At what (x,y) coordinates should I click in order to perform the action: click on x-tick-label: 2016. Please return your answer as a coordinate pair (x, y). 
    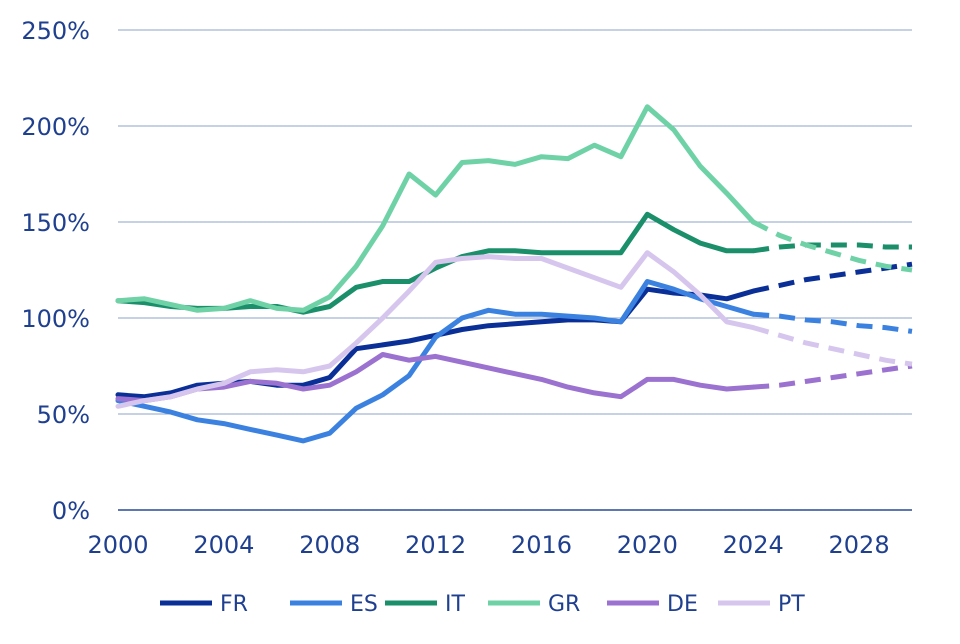
    Looking at the image, I should click on (541, 545).